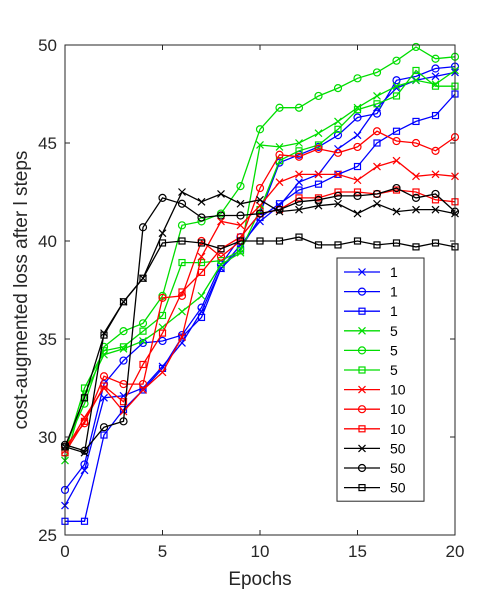 Image resolution: width=500 pixels, height=600 pixels. I want to click on y-tick-label: 35, so click(47, 339).